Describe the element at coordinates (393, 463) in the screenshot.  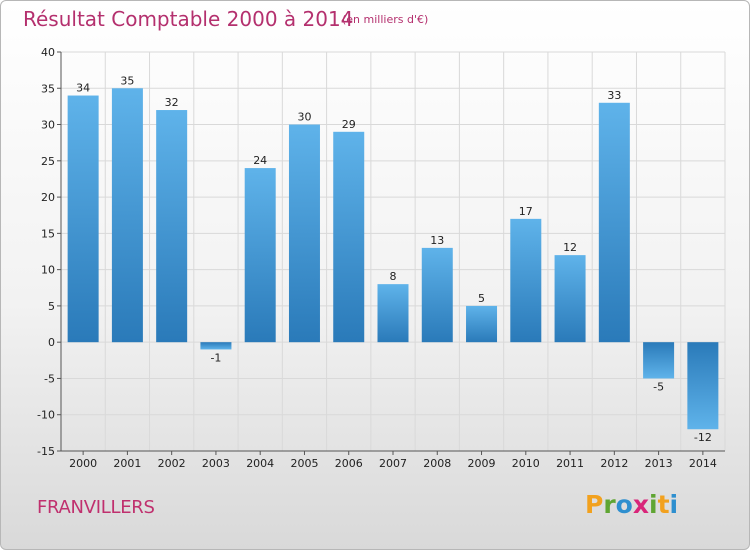
I see `x-tick-label: 2007` at that location.